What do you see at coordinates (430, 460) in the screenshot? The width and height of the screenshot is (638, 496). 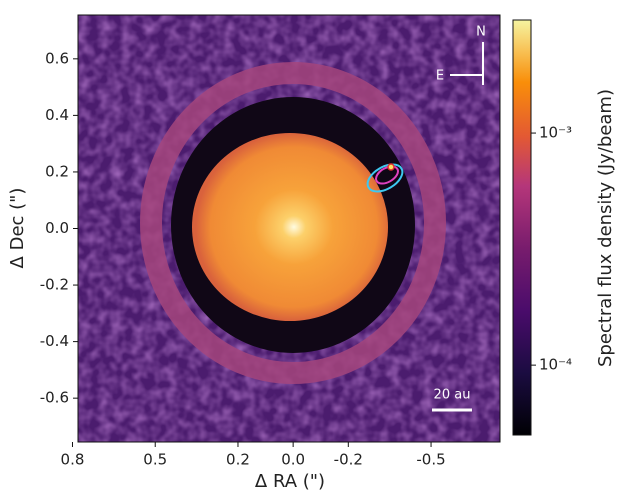 I see `x-tick-label: -0.5` at bounding box center [430, 460].